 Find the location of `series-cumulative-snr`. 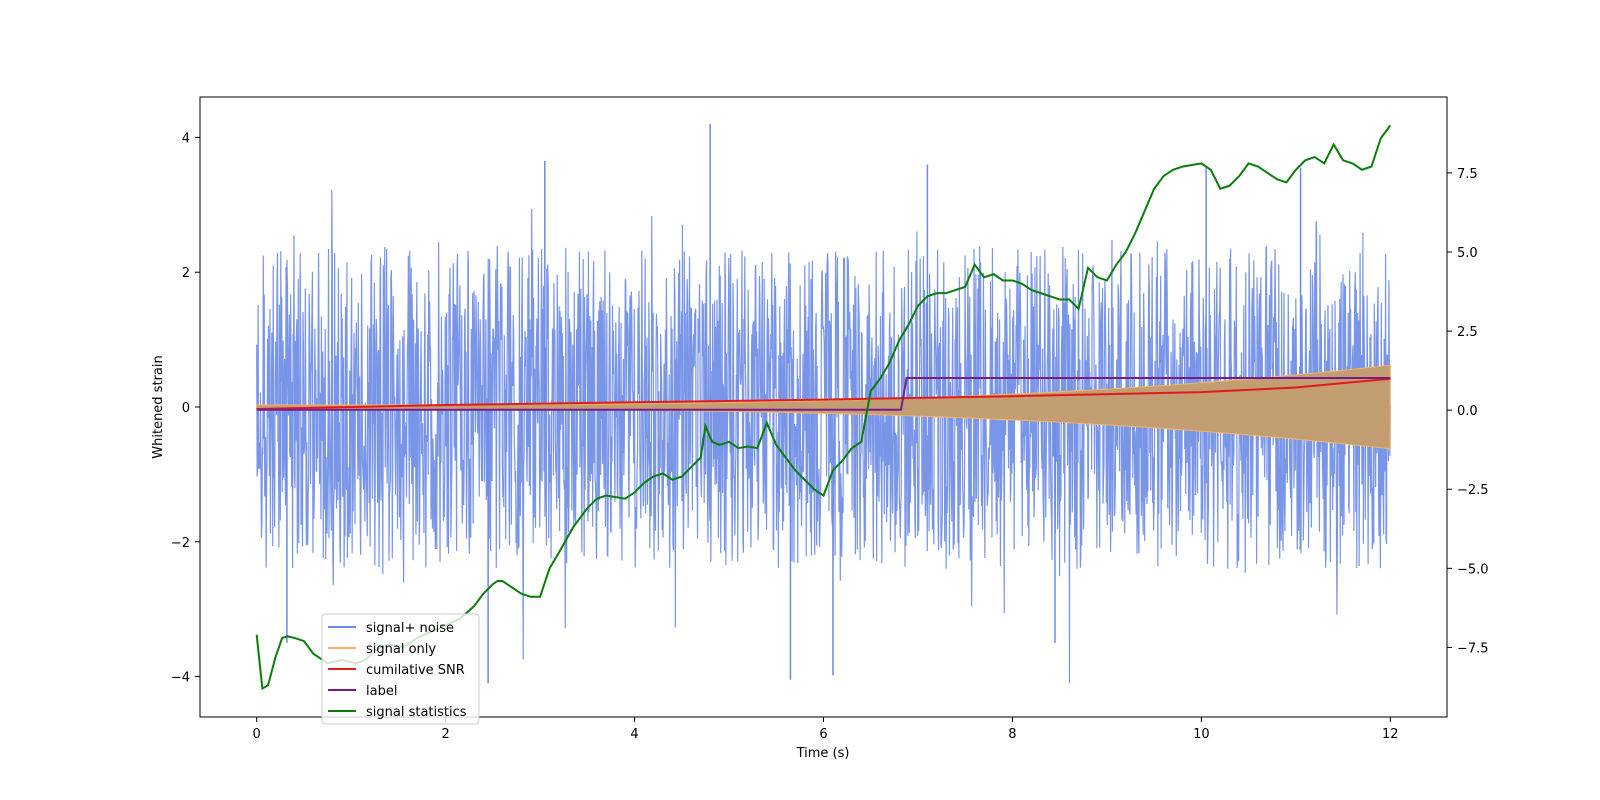

series-cumulative-snr is located at coordinates (823, 394).